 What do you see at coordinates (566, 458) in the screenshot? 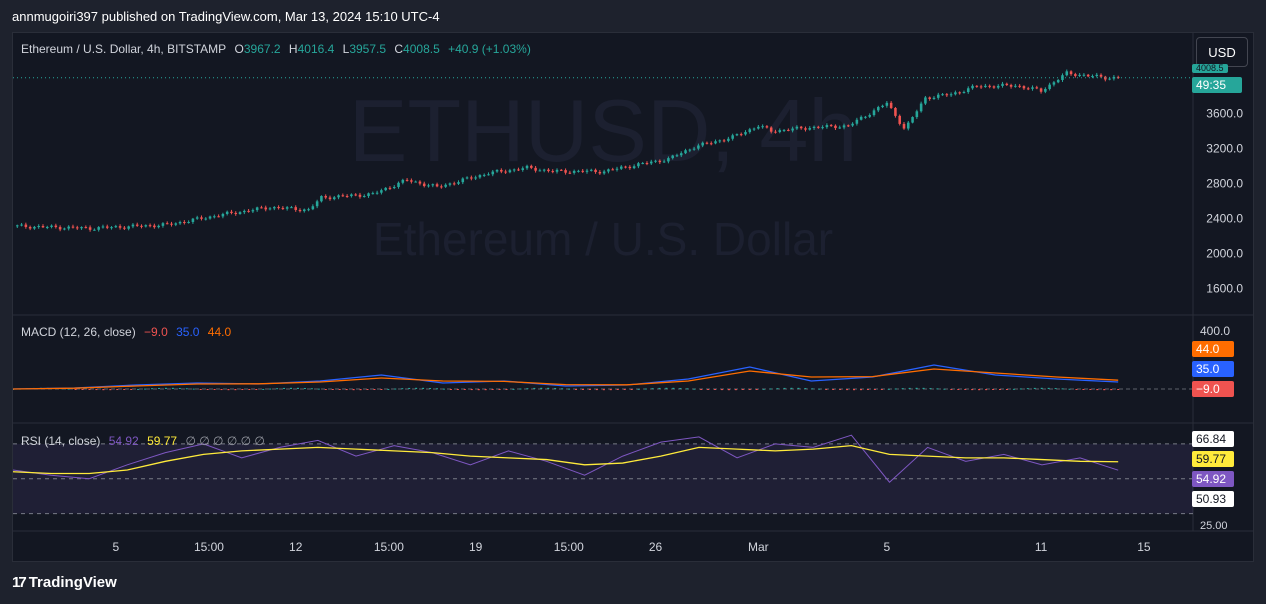
I see `rsi-line` at bounding box center [566, 458].